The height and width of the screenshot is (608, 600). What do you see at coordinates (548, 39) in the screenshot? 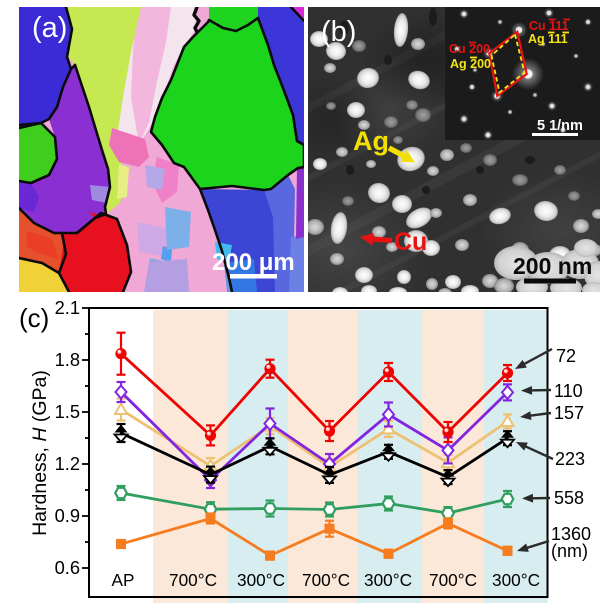
I see `svg-text: Ag 111` at bounding box center [548, 39].